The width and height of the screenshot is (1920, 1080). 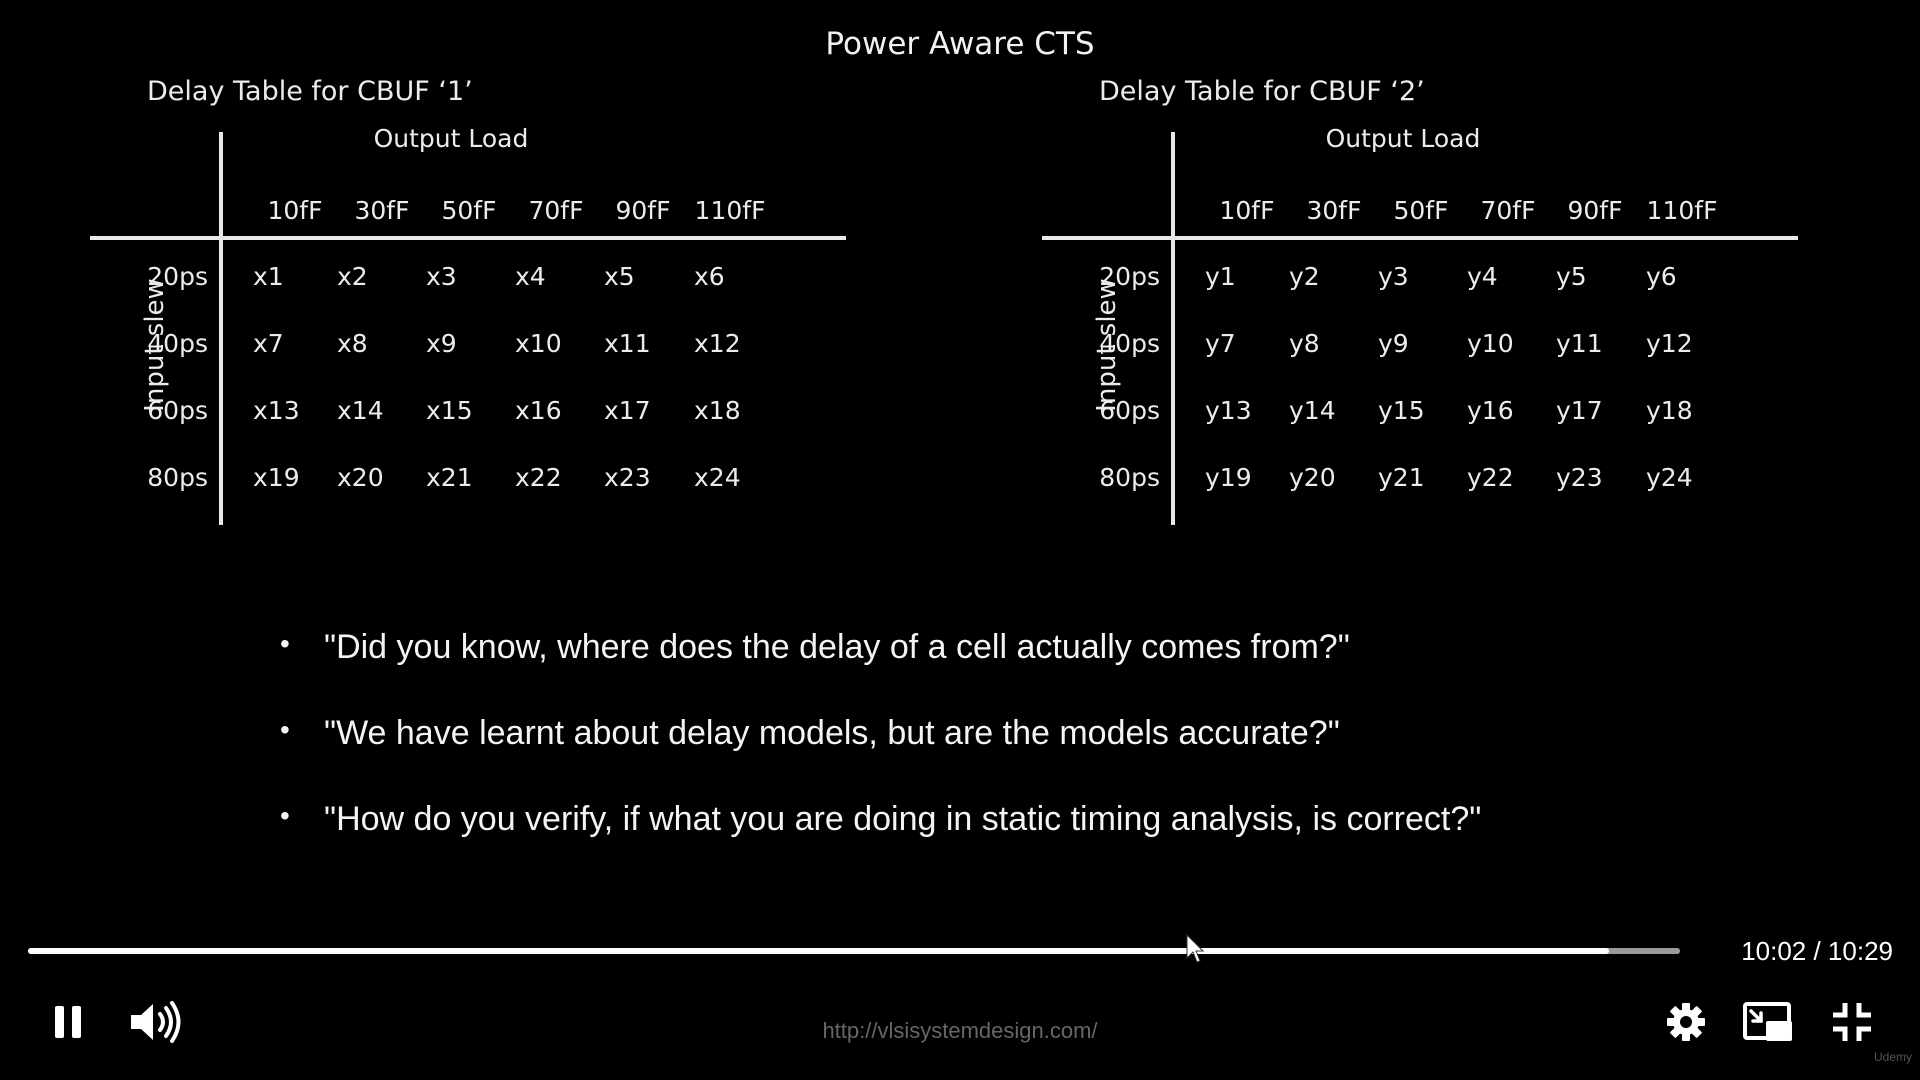 What do you see at coordinates (538, 477) in the screenshot?
I see `table-cell: x22` at bounding box center [538, 477].